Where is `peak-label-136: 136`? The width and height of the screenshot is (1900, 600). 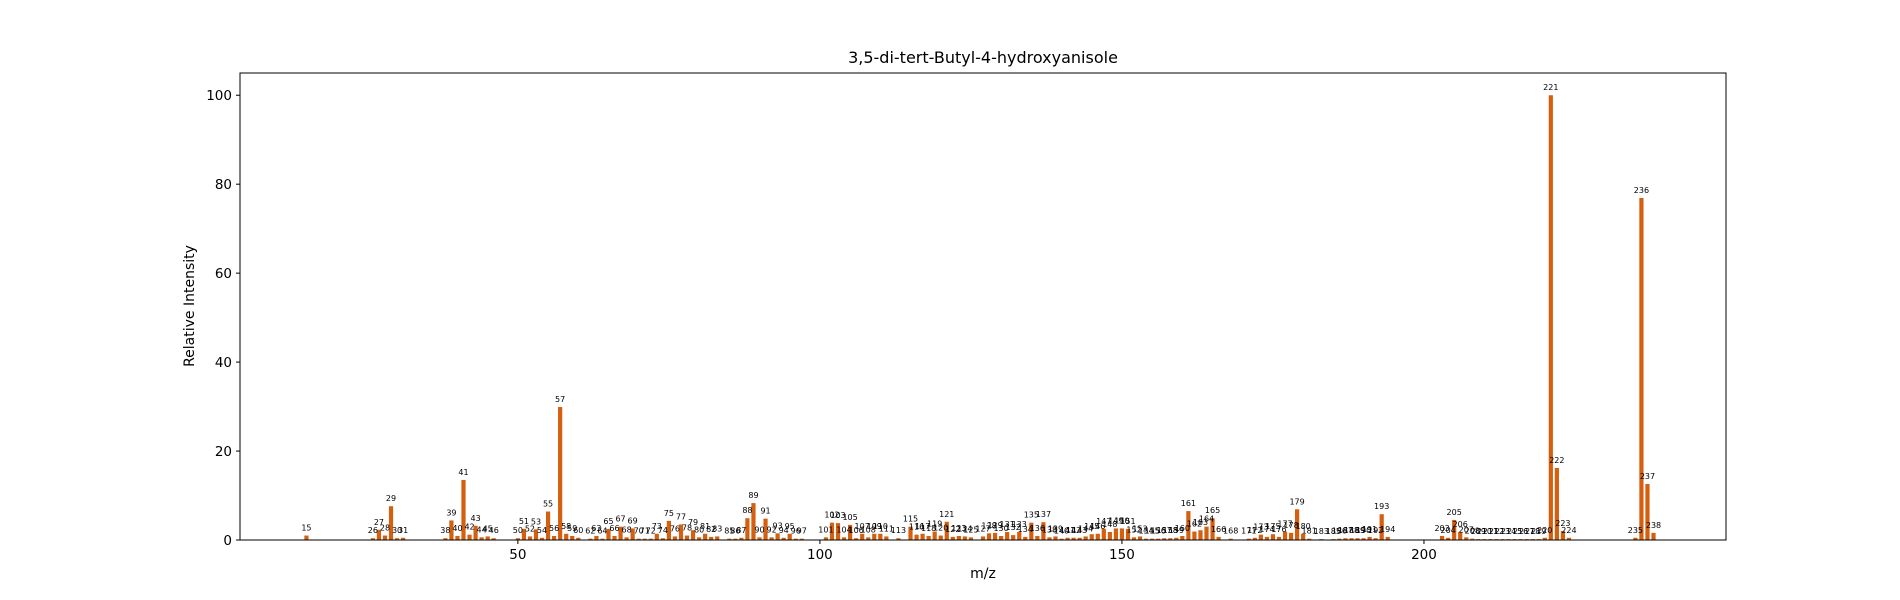
peak-label-136: 136 is located at coordinates (1037, 528).